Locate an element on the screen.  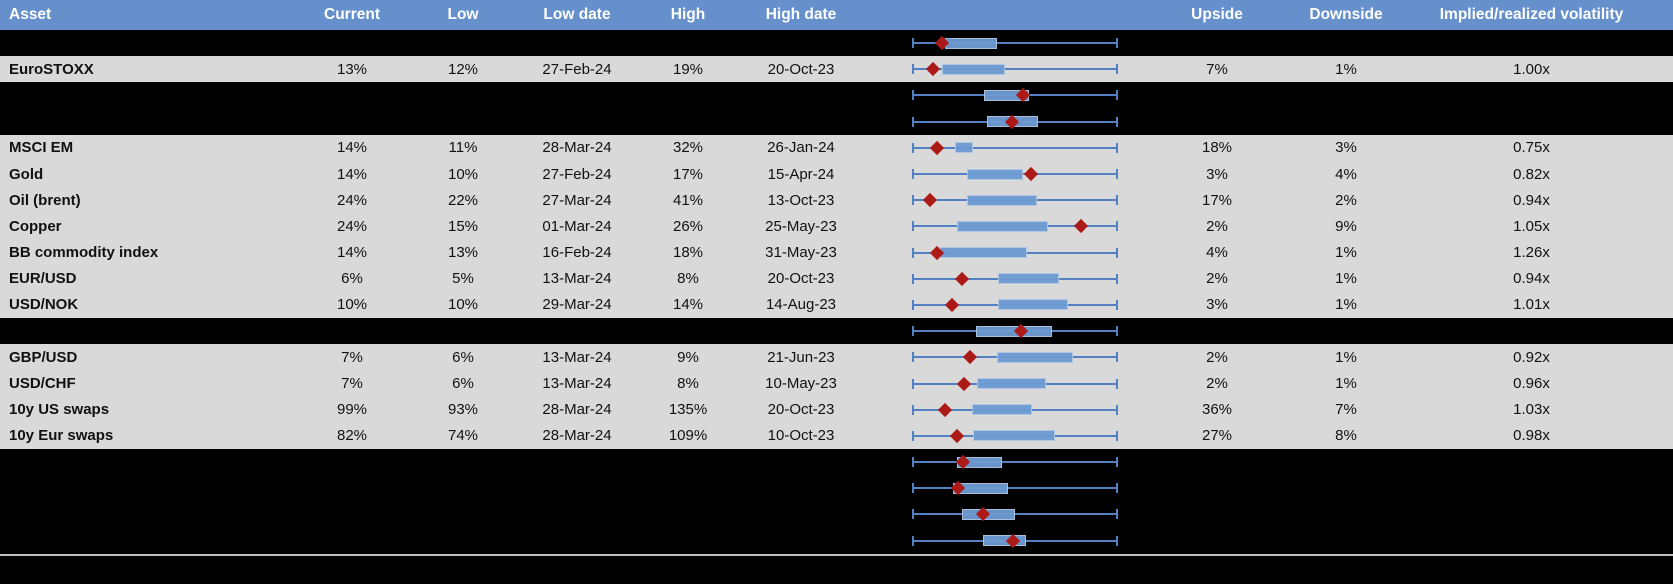
low-cell: 10% is located at coordinates (463, 174).